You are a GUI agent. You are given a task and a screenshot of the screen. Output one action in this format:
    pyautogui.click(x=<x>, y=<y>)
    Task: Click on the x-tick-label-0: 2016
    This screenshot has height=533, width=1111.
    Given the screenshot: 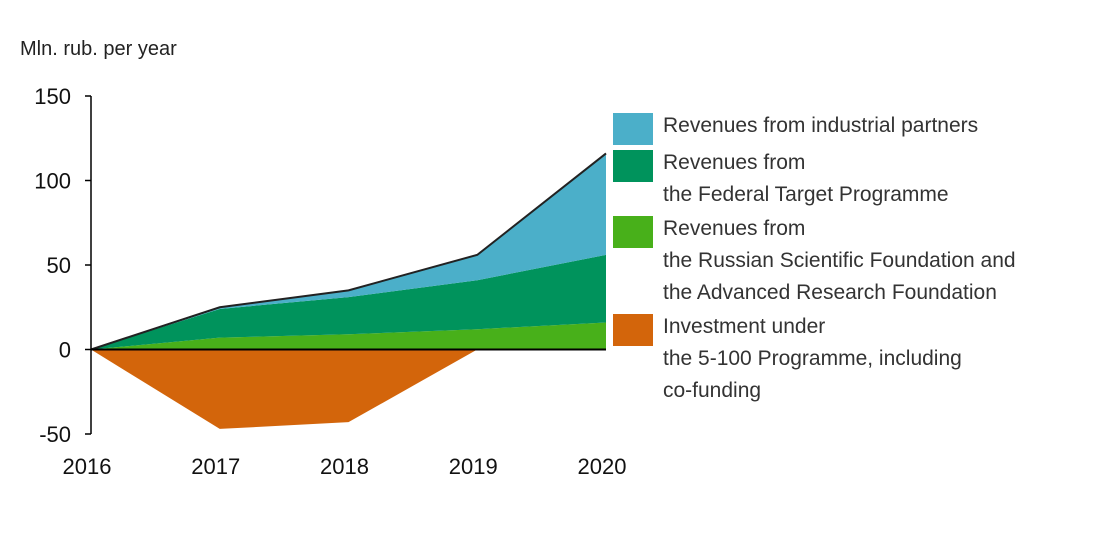 What is the action you would take?
    pyautogui.click(x=87, y=466)
    